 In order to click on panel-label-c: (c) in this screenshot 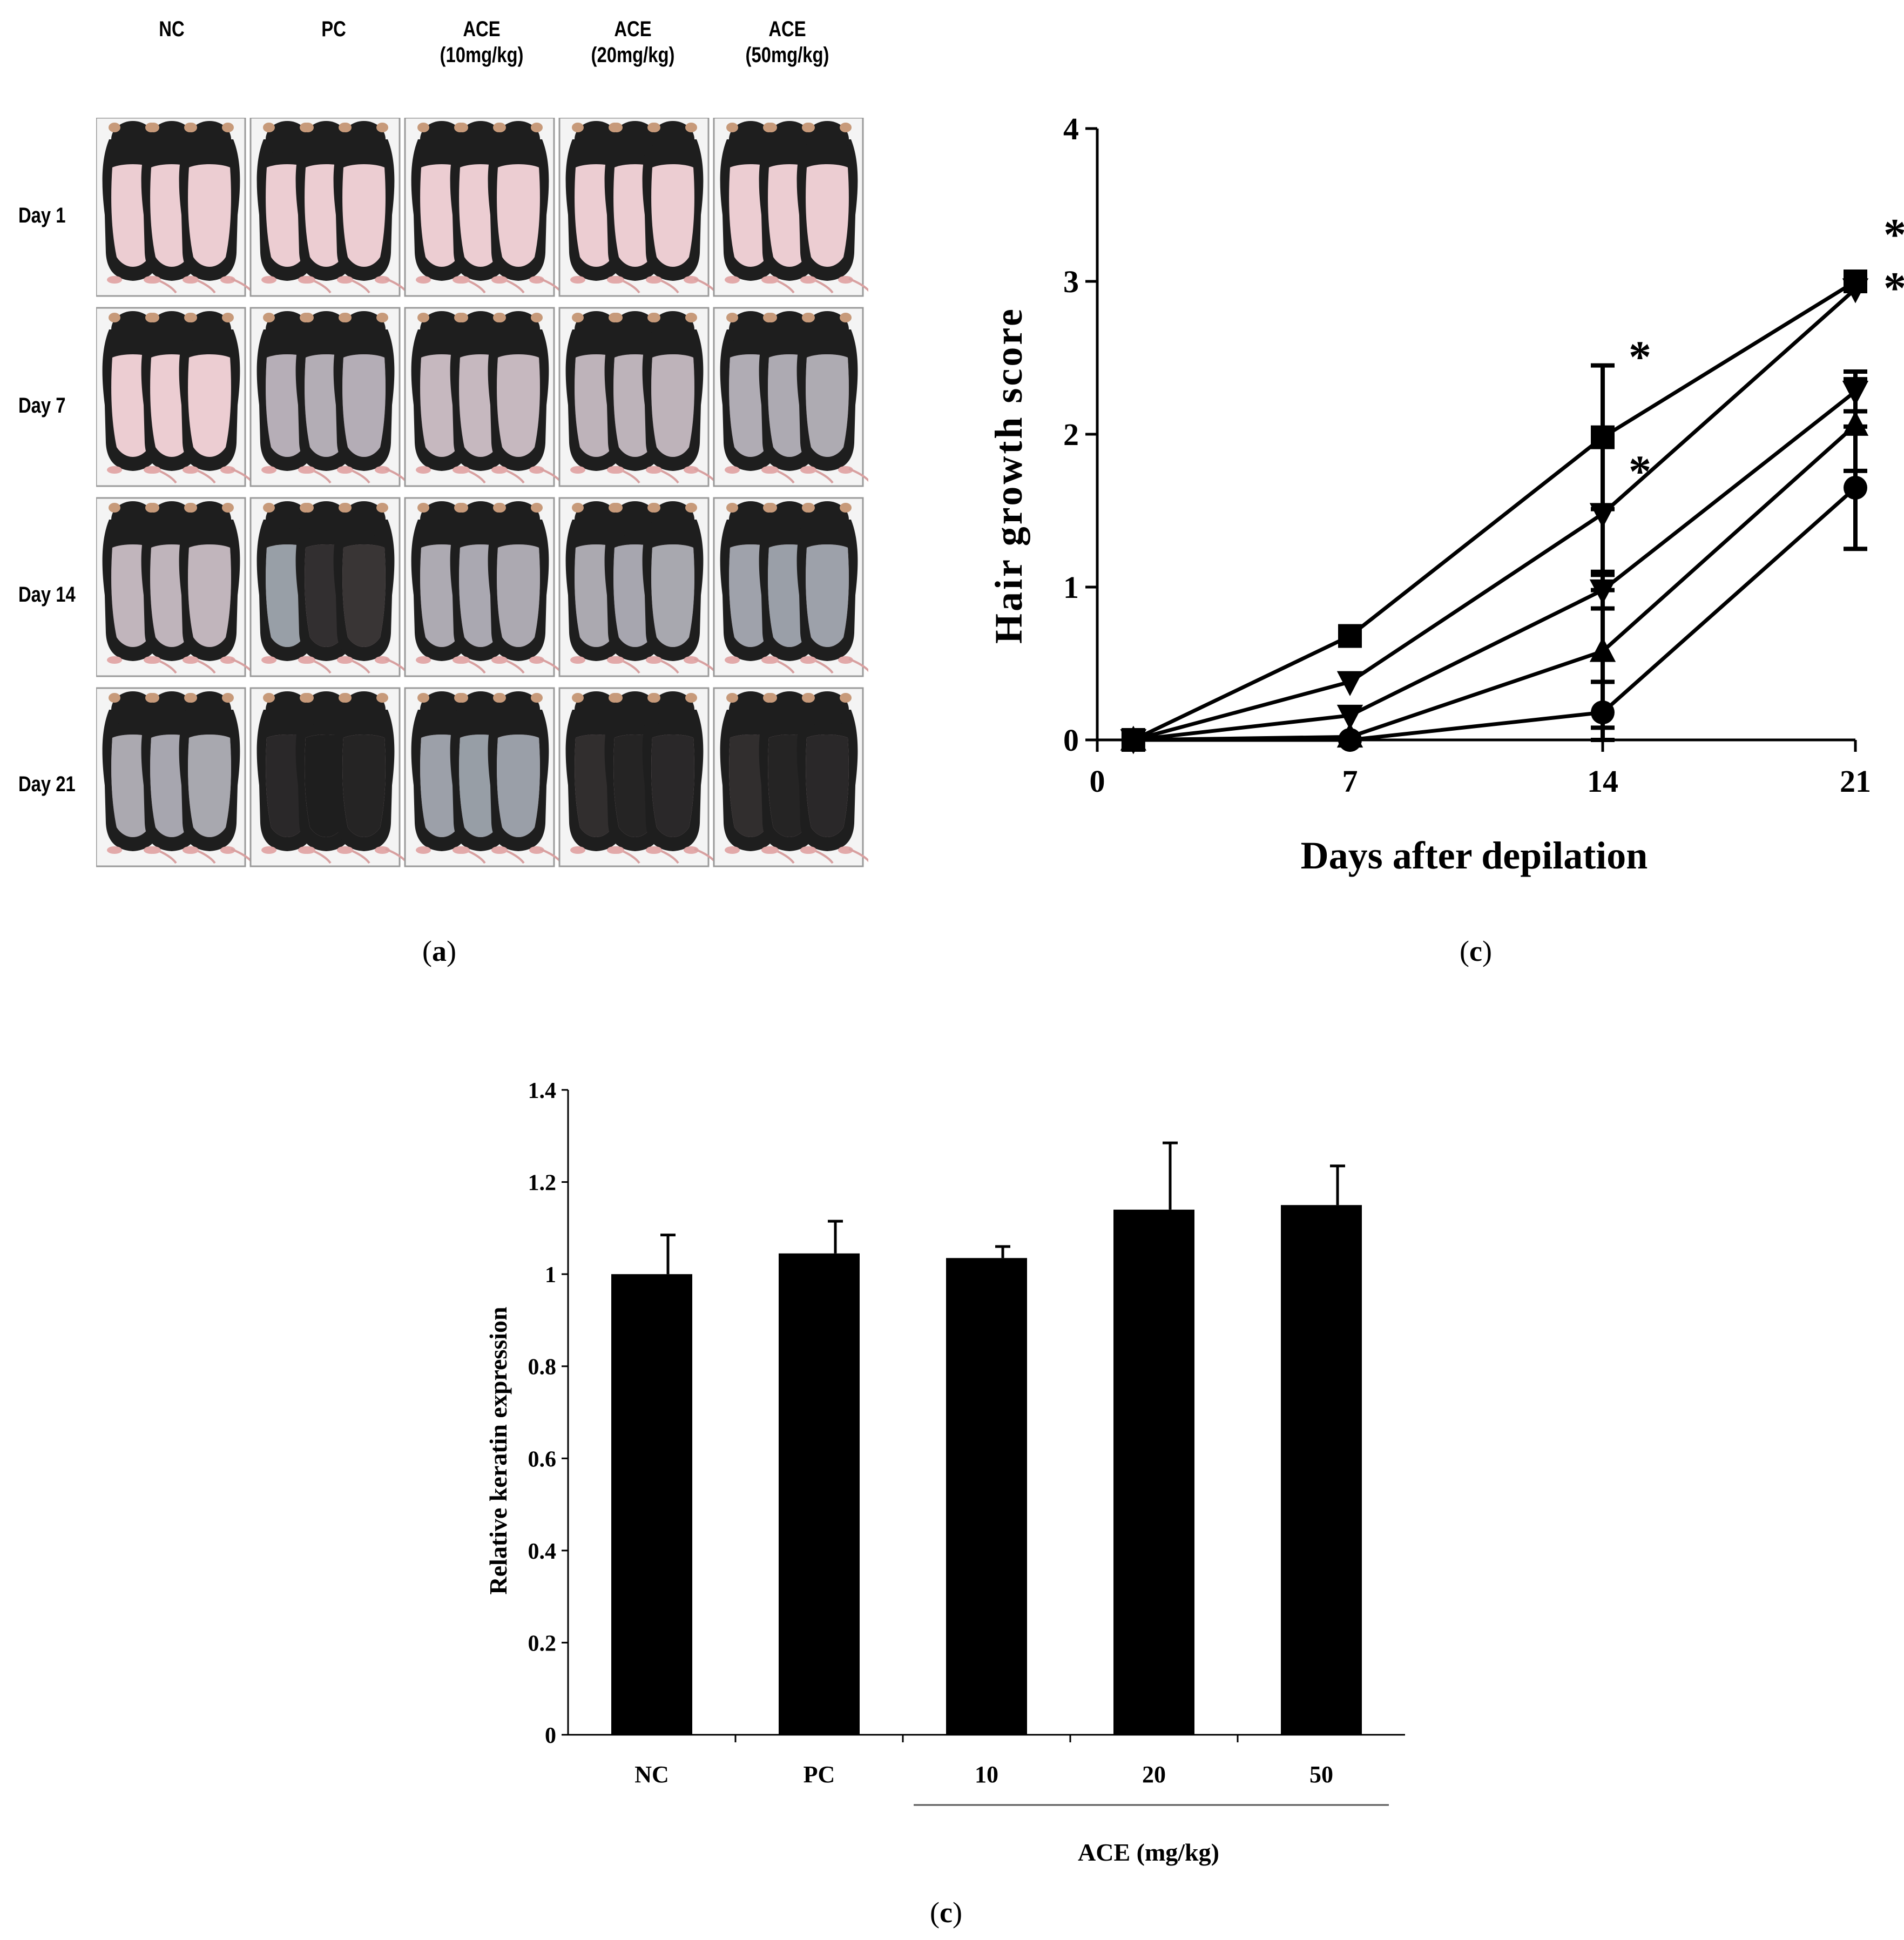, I will do `click(946, 1912)`.